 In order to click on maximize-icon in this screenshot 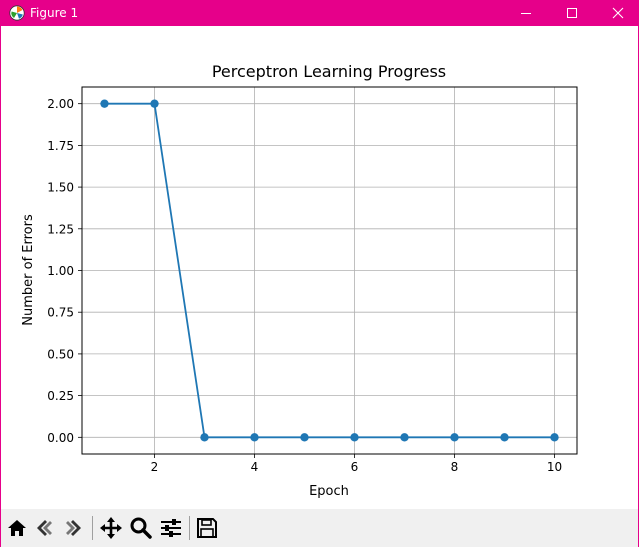, I will do `click(572, 13)`.